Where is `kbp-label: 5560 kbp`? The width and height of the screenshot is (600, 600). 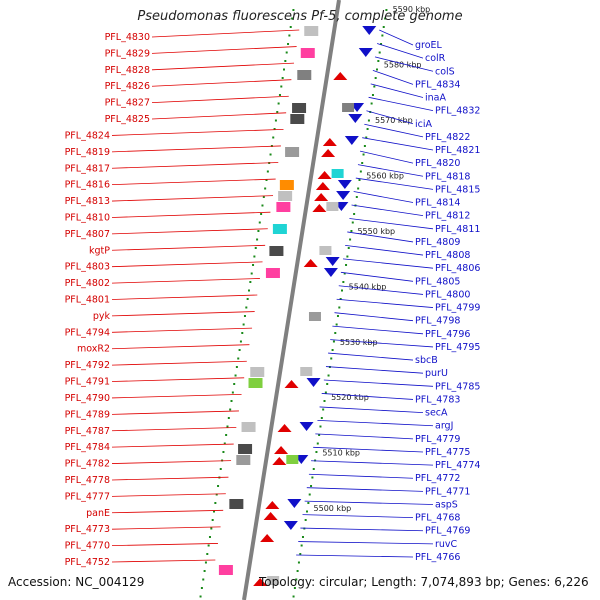 kbp-label: 5560 kbp is located at coordinates (385, 175).